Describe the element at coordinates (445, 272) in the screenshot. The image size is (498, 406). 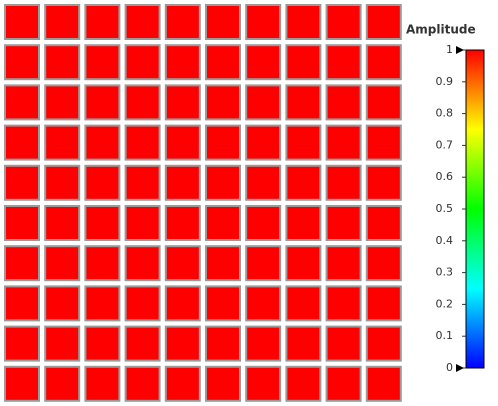
I see `colorbar-tick-label: 0.3` at that location.